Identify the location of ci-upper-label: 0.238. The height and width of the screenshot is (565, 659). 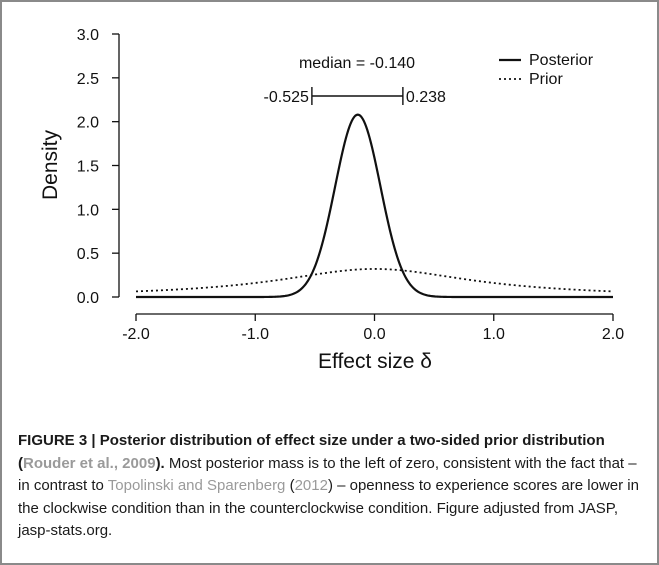
(426, 97).